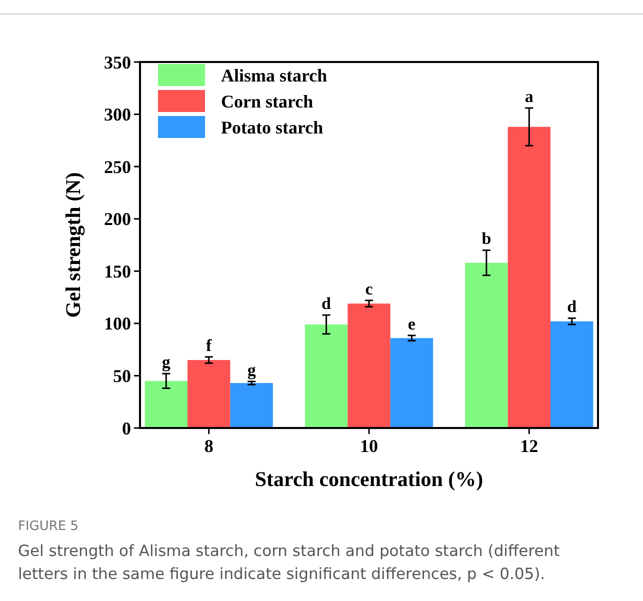 This screenshot has height=601, width=643. What do you see at coordinates (117, 271) in the screenshot?
I see `y-tick-label: 150` at bounding box center [117, 271].